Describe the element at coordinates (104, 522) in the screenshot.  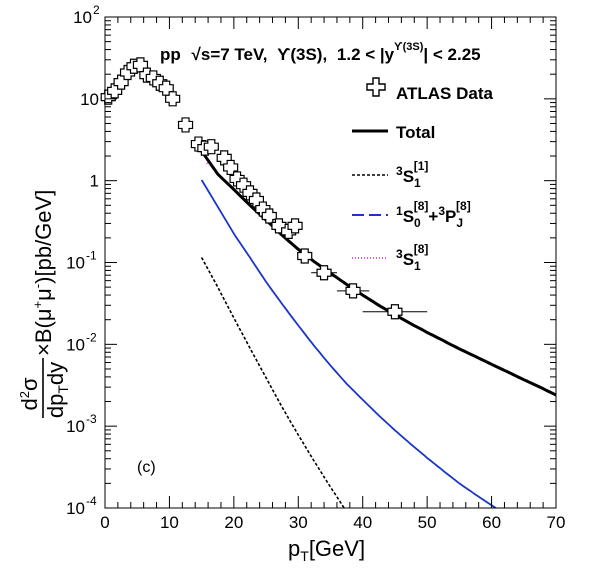
I see `x-tick-label: 0` at that location.